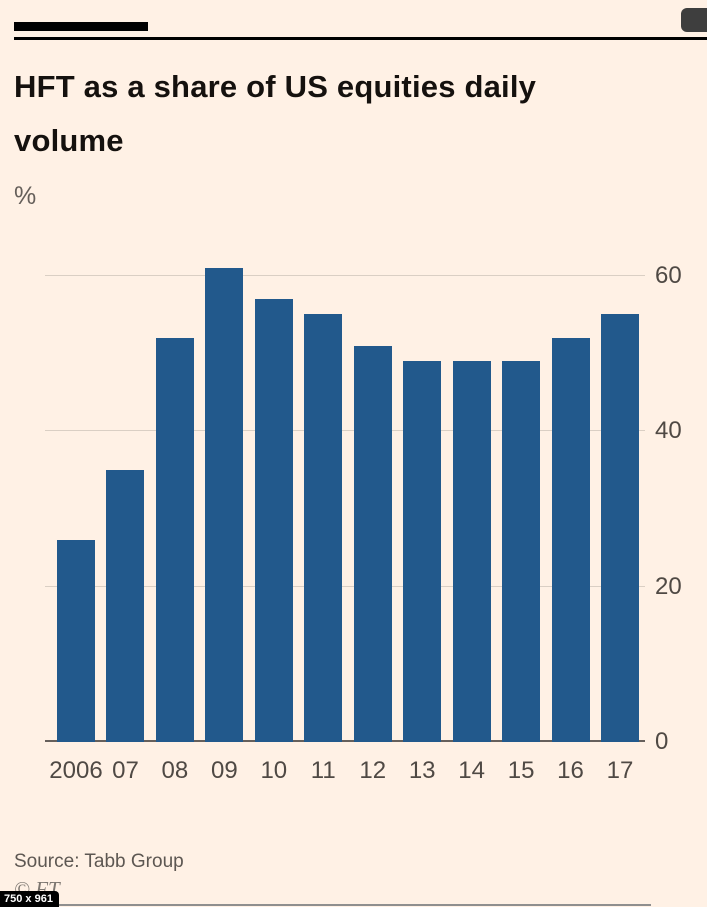 Image resolution: width=707 pixels, height=907 pixels. I want to click on bar-column: 07, so click(125, 522).